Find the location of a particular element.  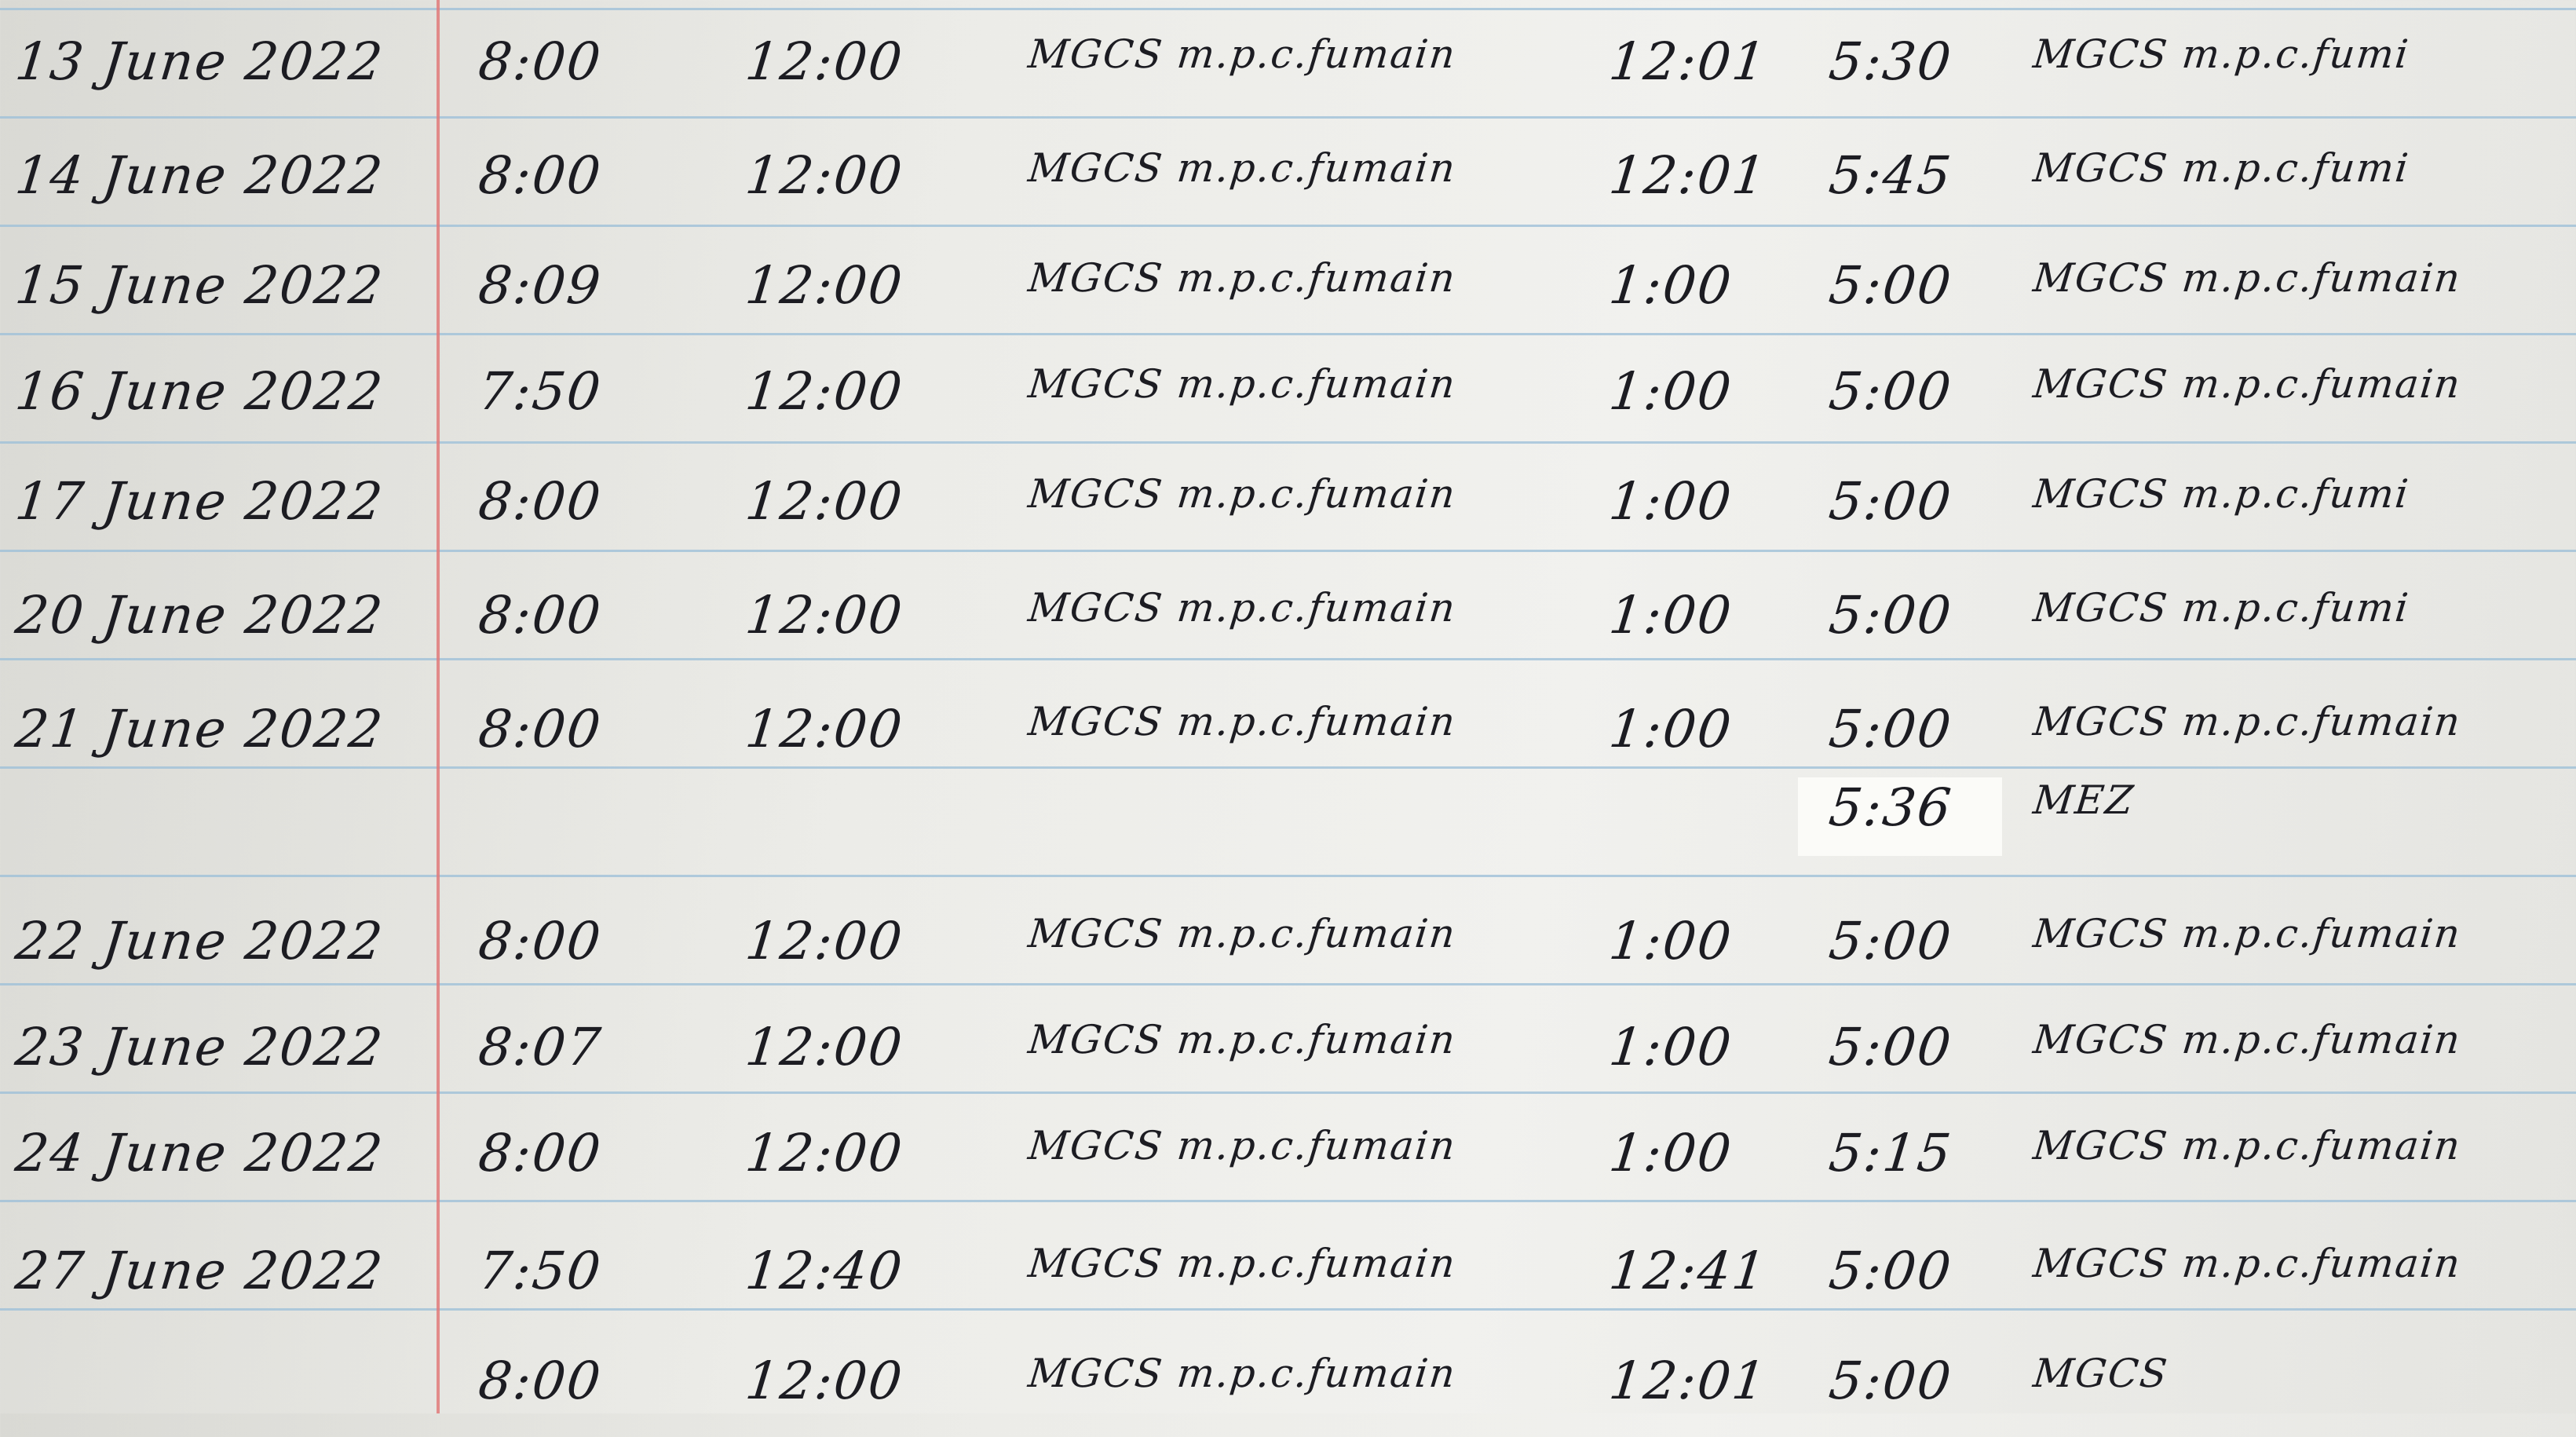

sign-2-cell: MGCS is located at coordinates (2100, 1373).